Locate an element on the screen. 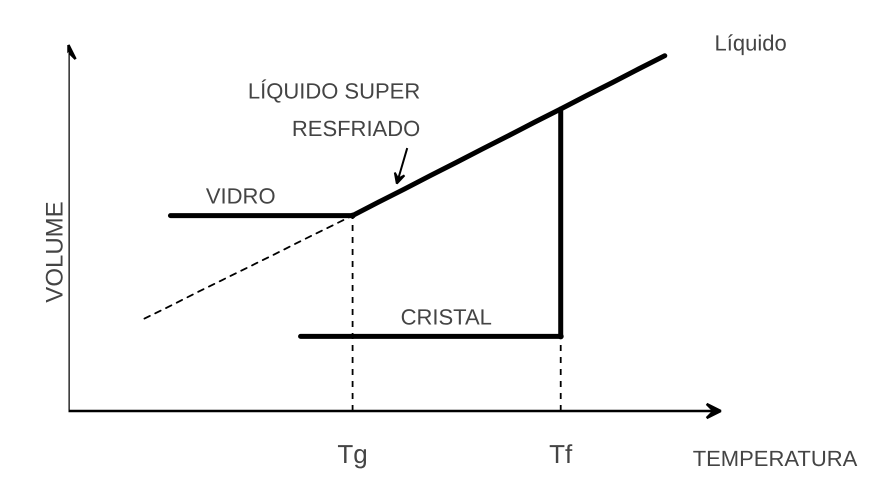 This screenshot has height=483, width=872. x-tick-label: Tf is located at coordinates (561, 453).